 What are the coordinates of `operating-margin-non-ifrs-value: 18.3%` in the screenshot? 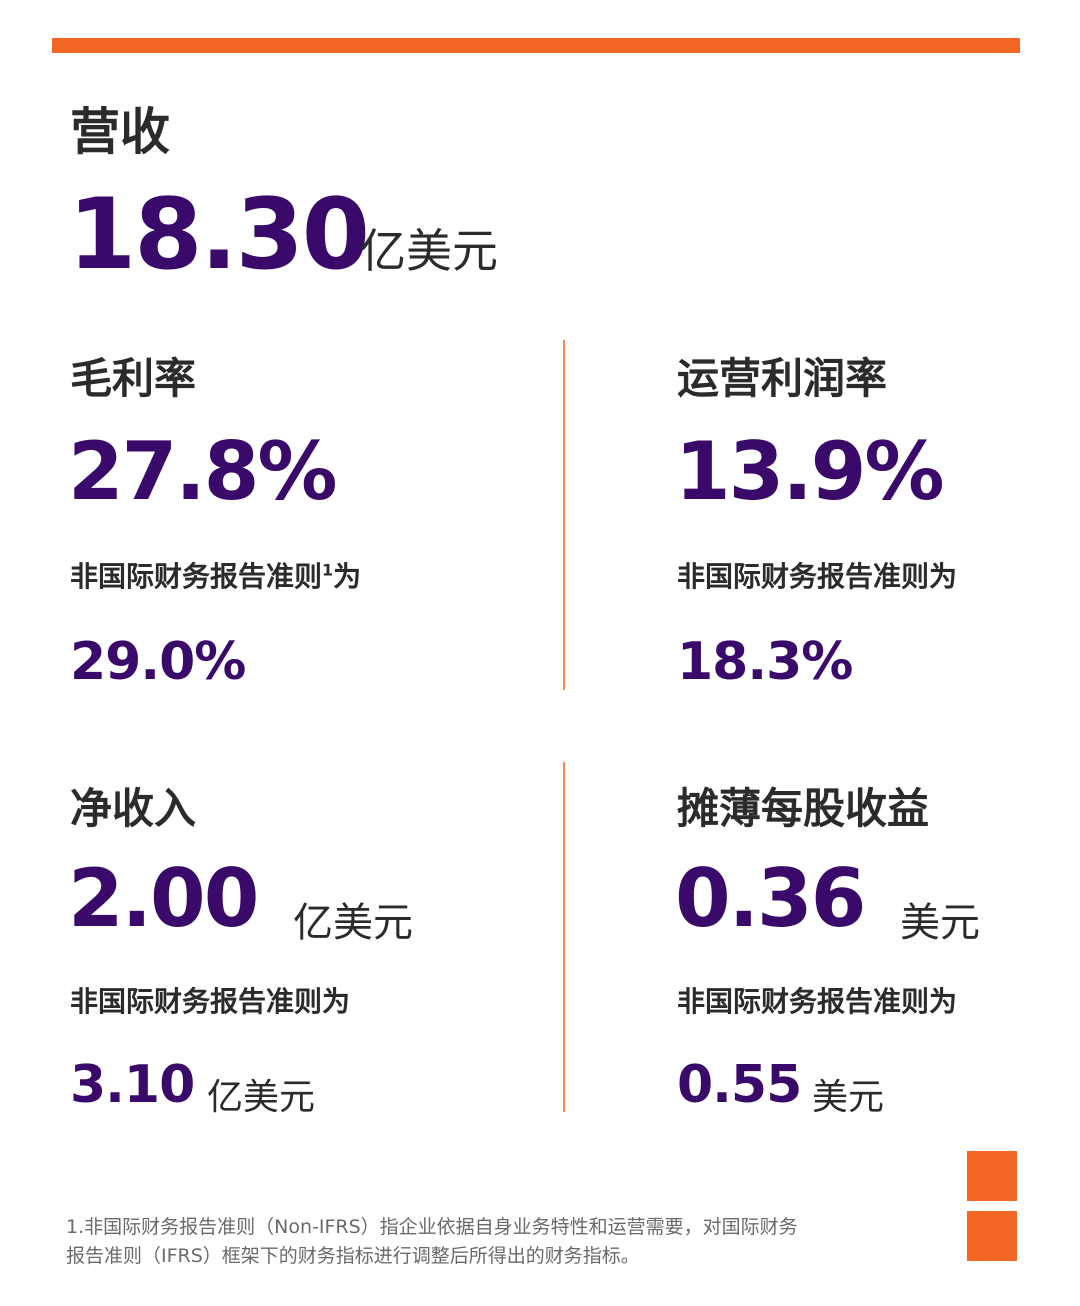 It's located at (765, 662).